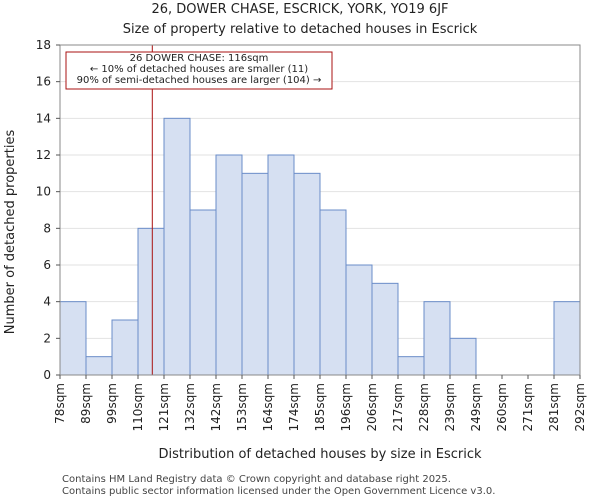  What do you see at coordinates (43, 45) in the screenshot?
I see `y-tick-label: 18` at bounding box center [43, 45].